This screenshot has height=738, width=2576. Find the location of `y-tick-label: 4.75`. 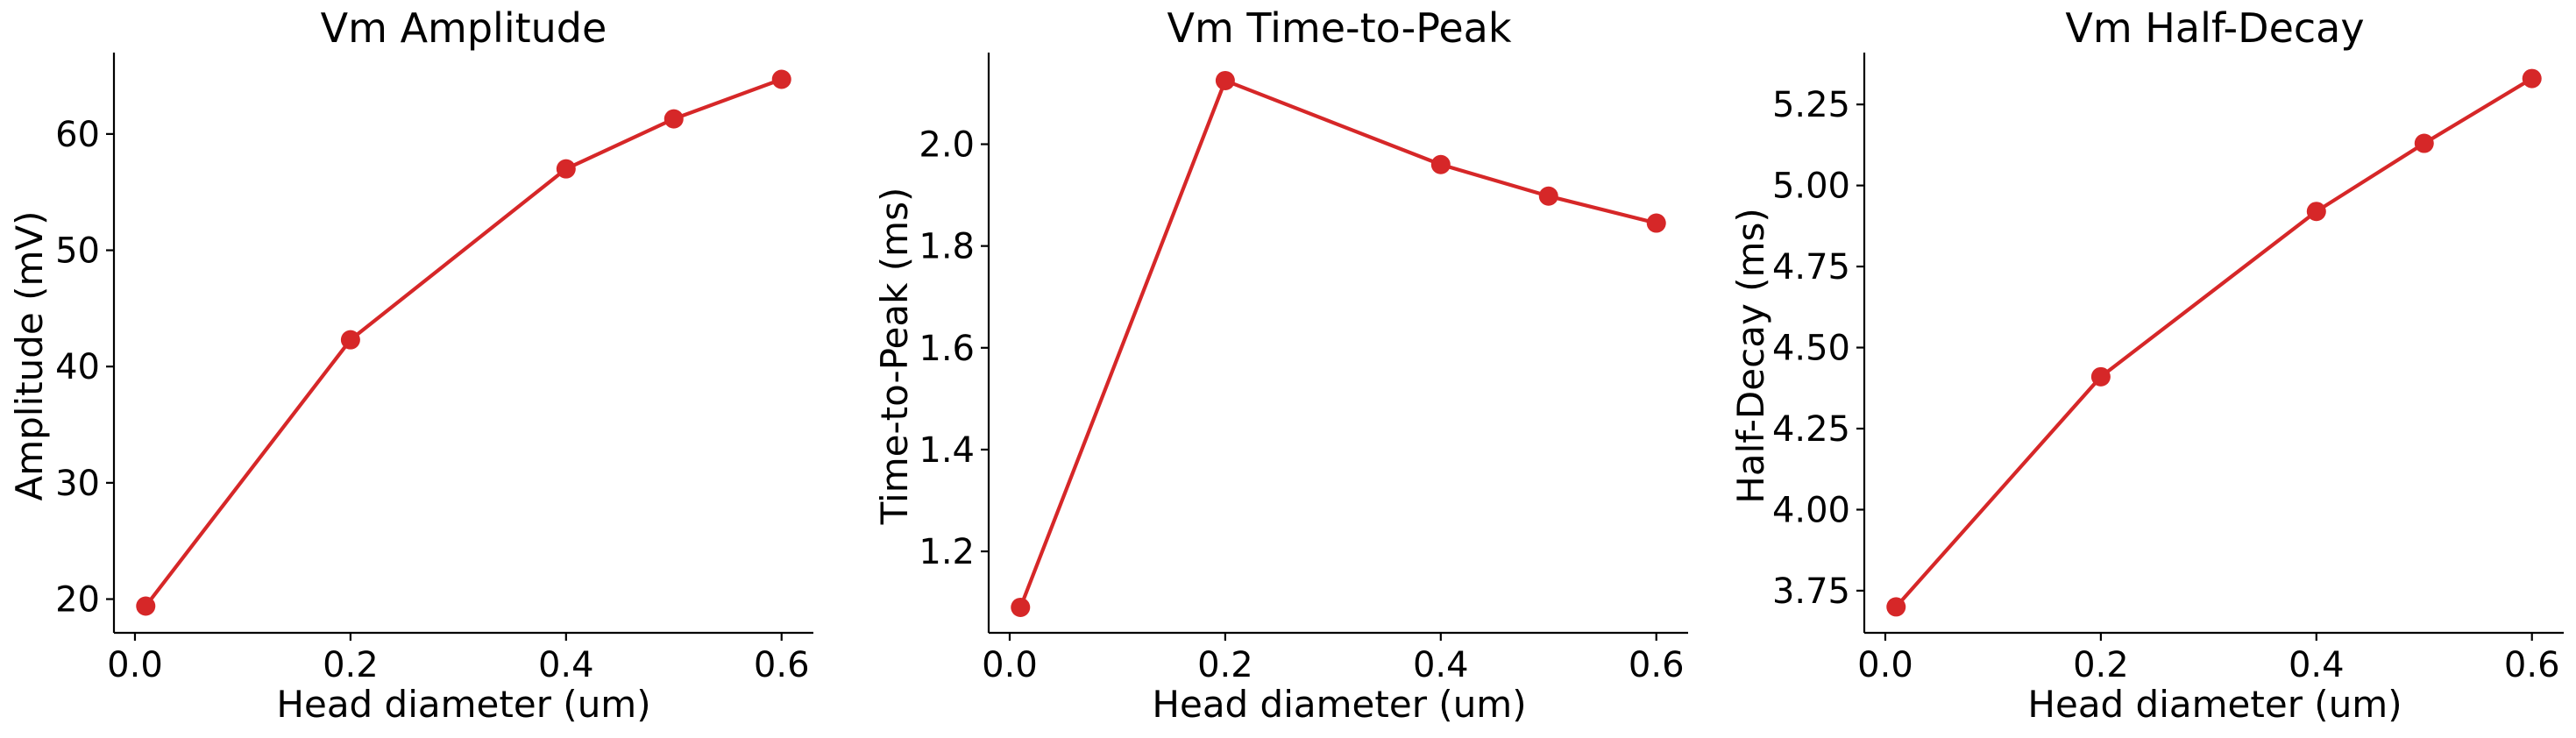

y-tick-label: 4.75 is located at coordinates (1811, 267).